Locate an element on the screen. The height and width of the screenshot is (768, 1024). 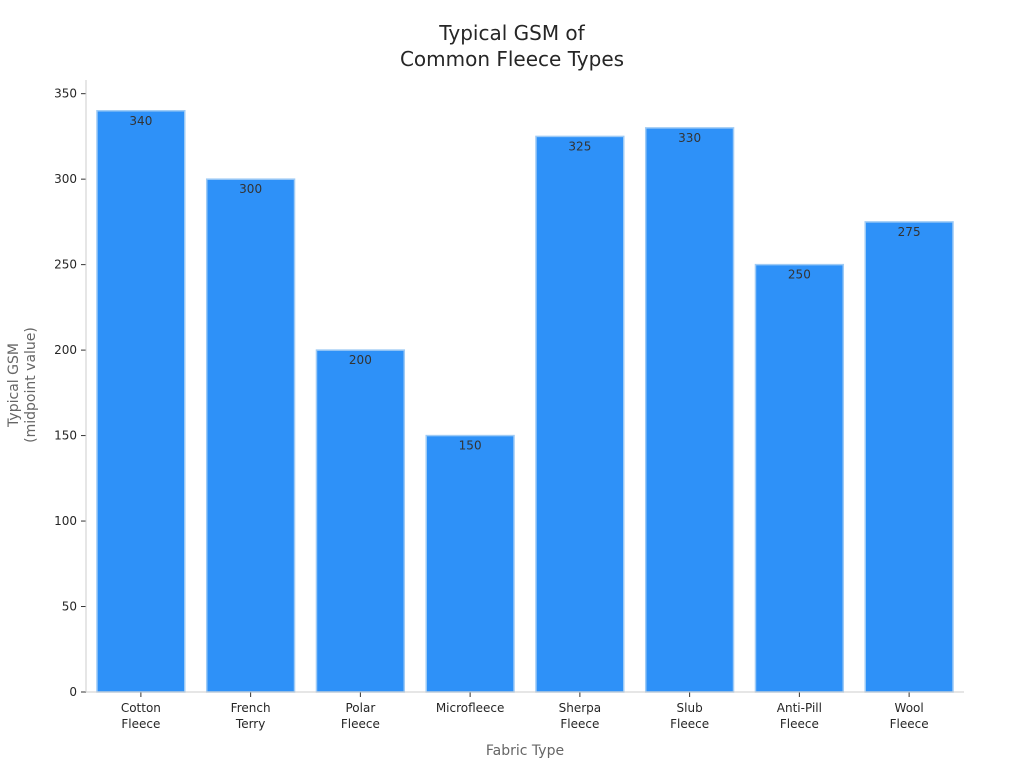
y-tick-label: 100 is located at coordinates (65, 521).